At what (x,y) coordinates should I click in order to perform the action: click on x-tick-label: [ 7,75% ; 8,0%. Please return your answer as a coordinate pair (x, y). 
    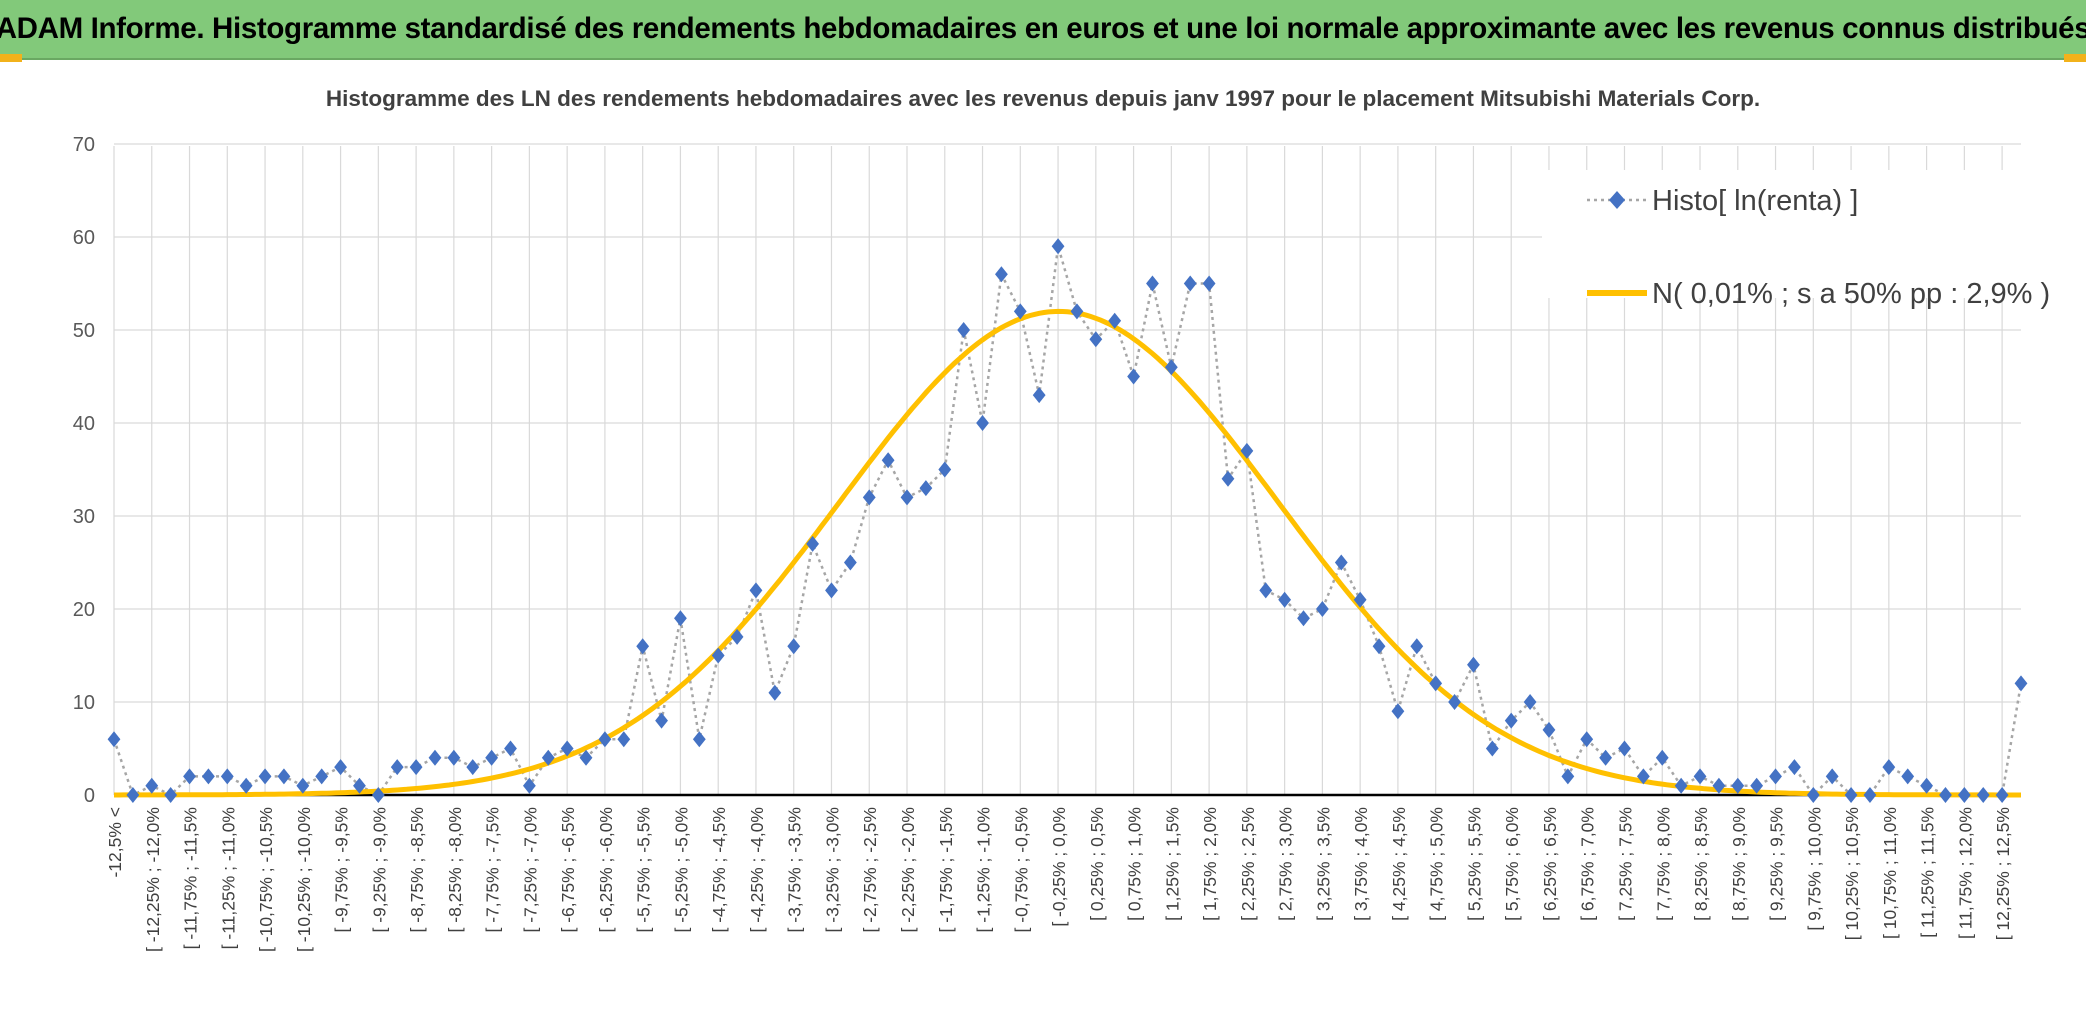
    Looking at the image, I should click on (1663, 864).